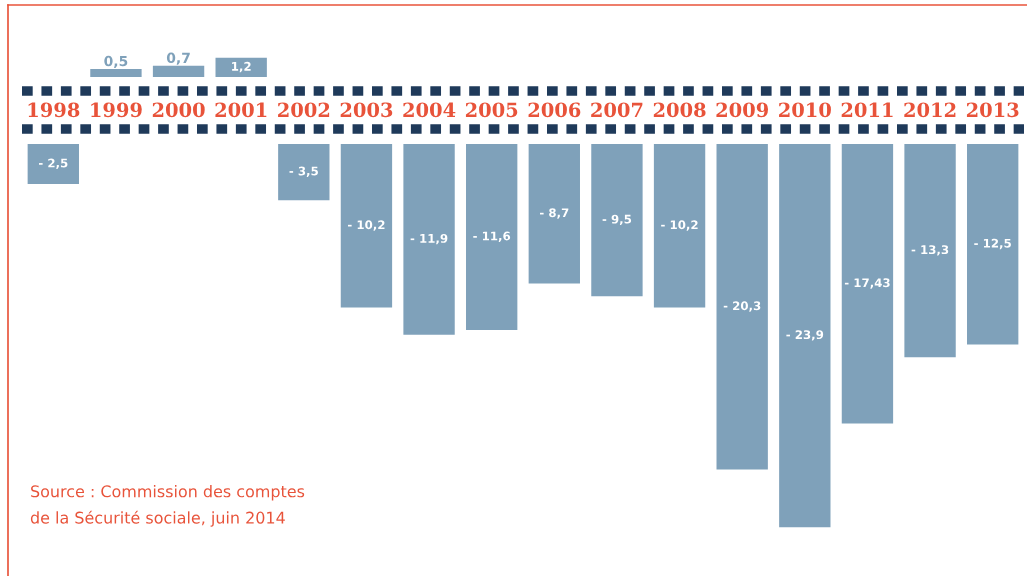 The image size is (1027, 576). I want to click on data-label: - 17,43, so click(867, 283).